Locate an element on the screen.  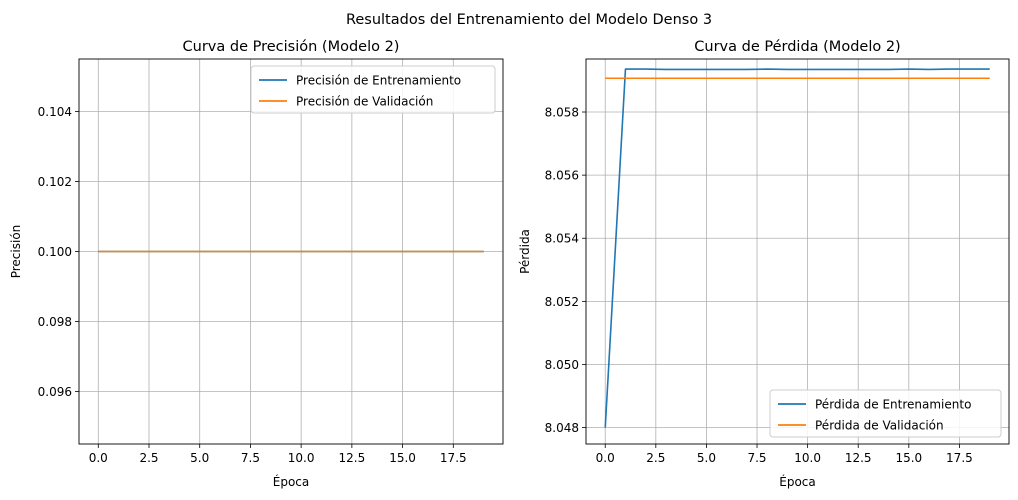
y-axis-label: Precisión is located at coordinates (16, 252).